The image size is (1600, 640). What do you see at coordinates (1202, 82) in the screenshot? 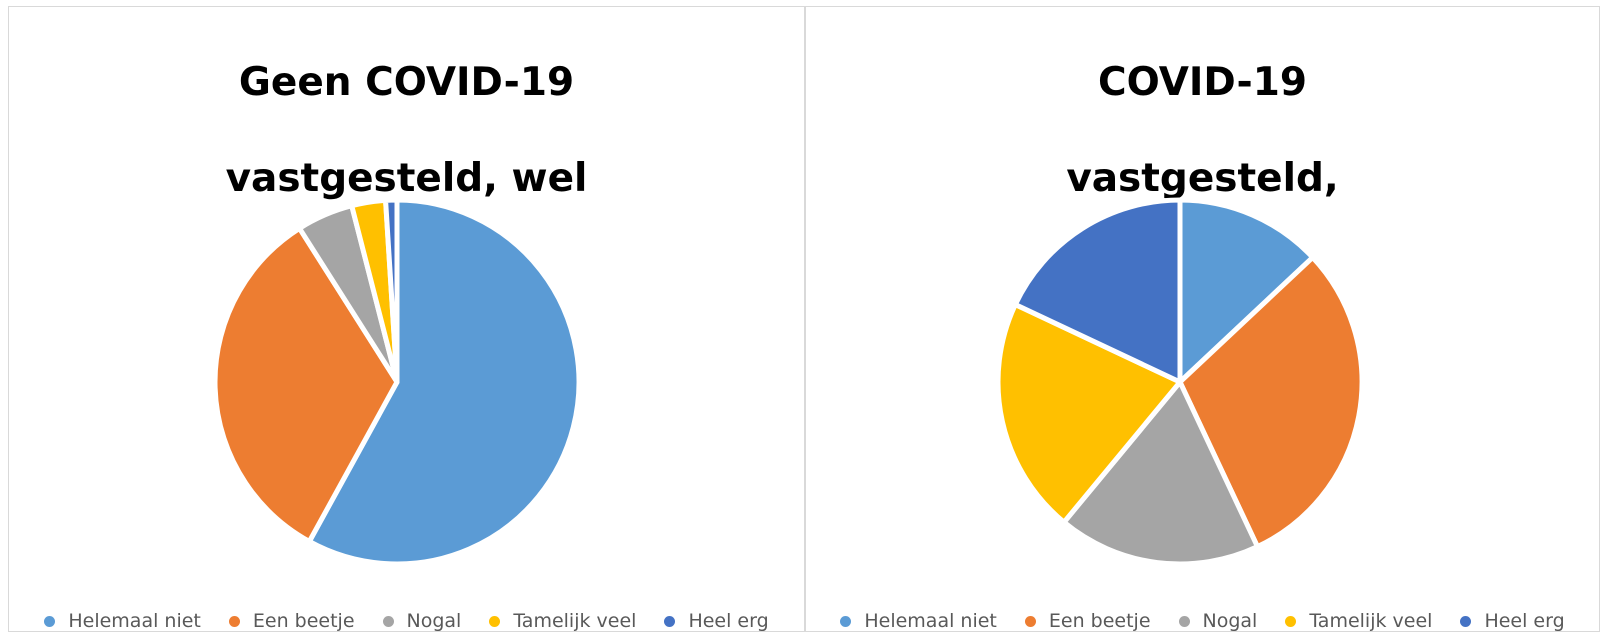
I see `chart-title-line: COVID-19` at bounding box center [1202, 82].